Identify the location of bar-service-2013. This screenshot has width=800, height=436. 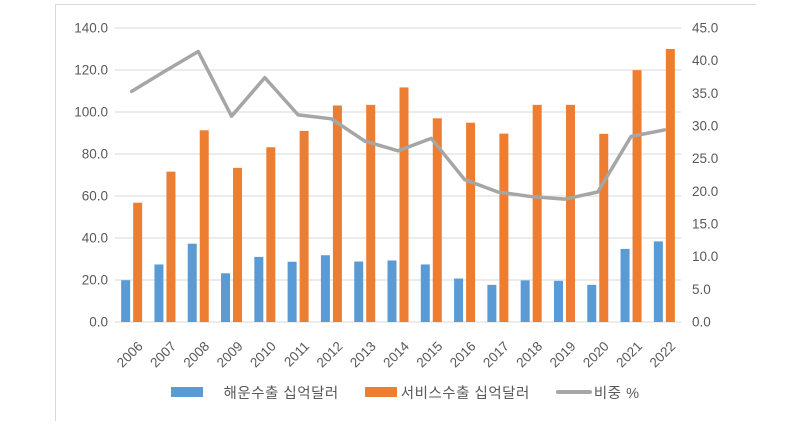
(371, 213).